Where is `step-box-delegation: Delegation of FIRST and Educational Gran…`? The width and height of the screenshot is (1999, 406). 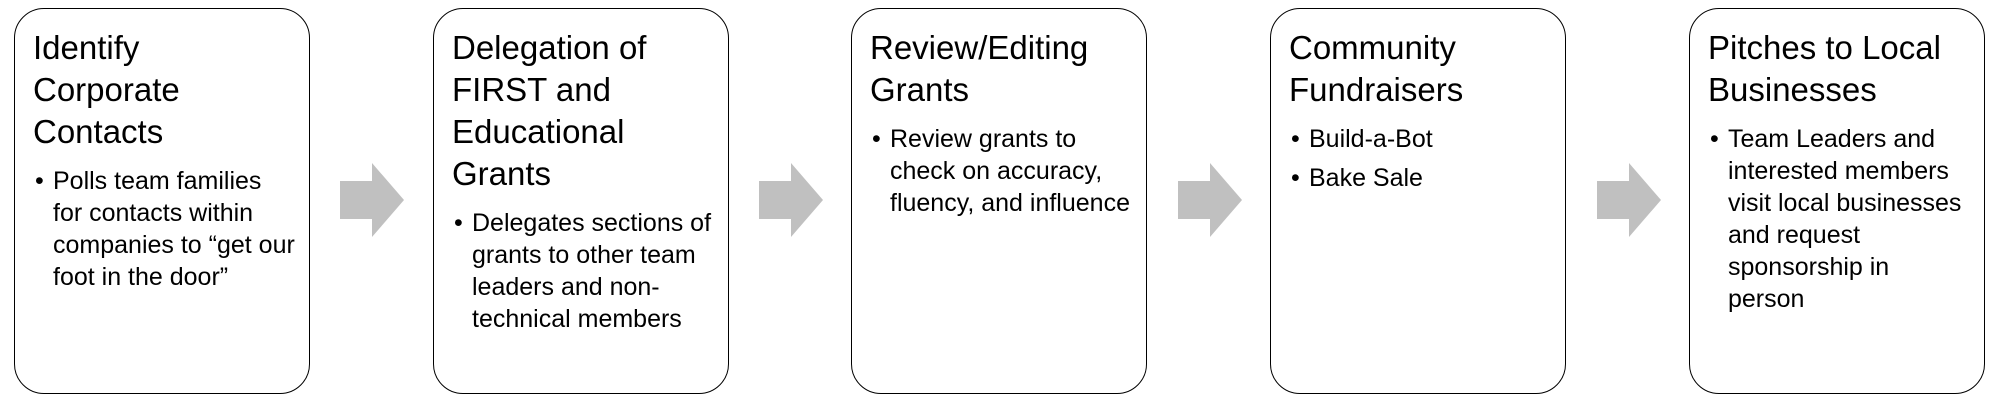 step-box-delegation: Delegation of FIRST and Educational Gran… is located at coordinates (581, 201).